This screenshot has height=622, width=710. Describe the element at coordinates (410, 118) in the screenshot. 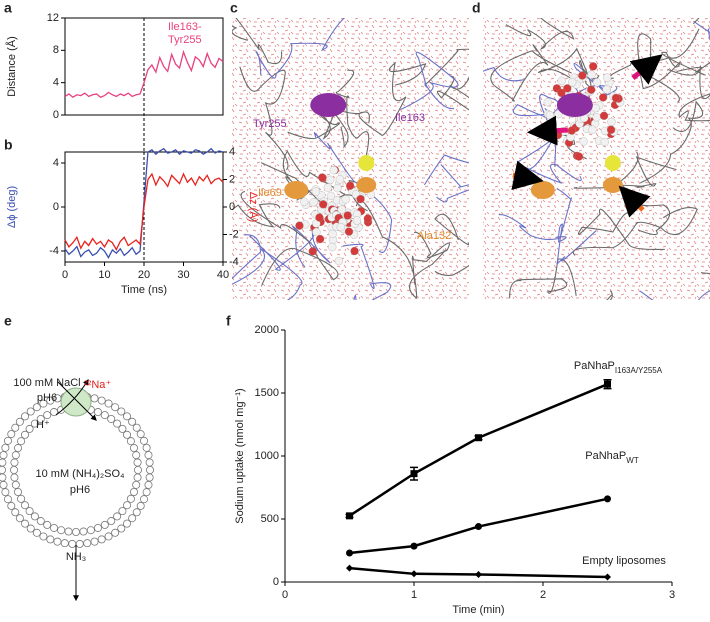

I see `residue-label: Ile163` at that location.